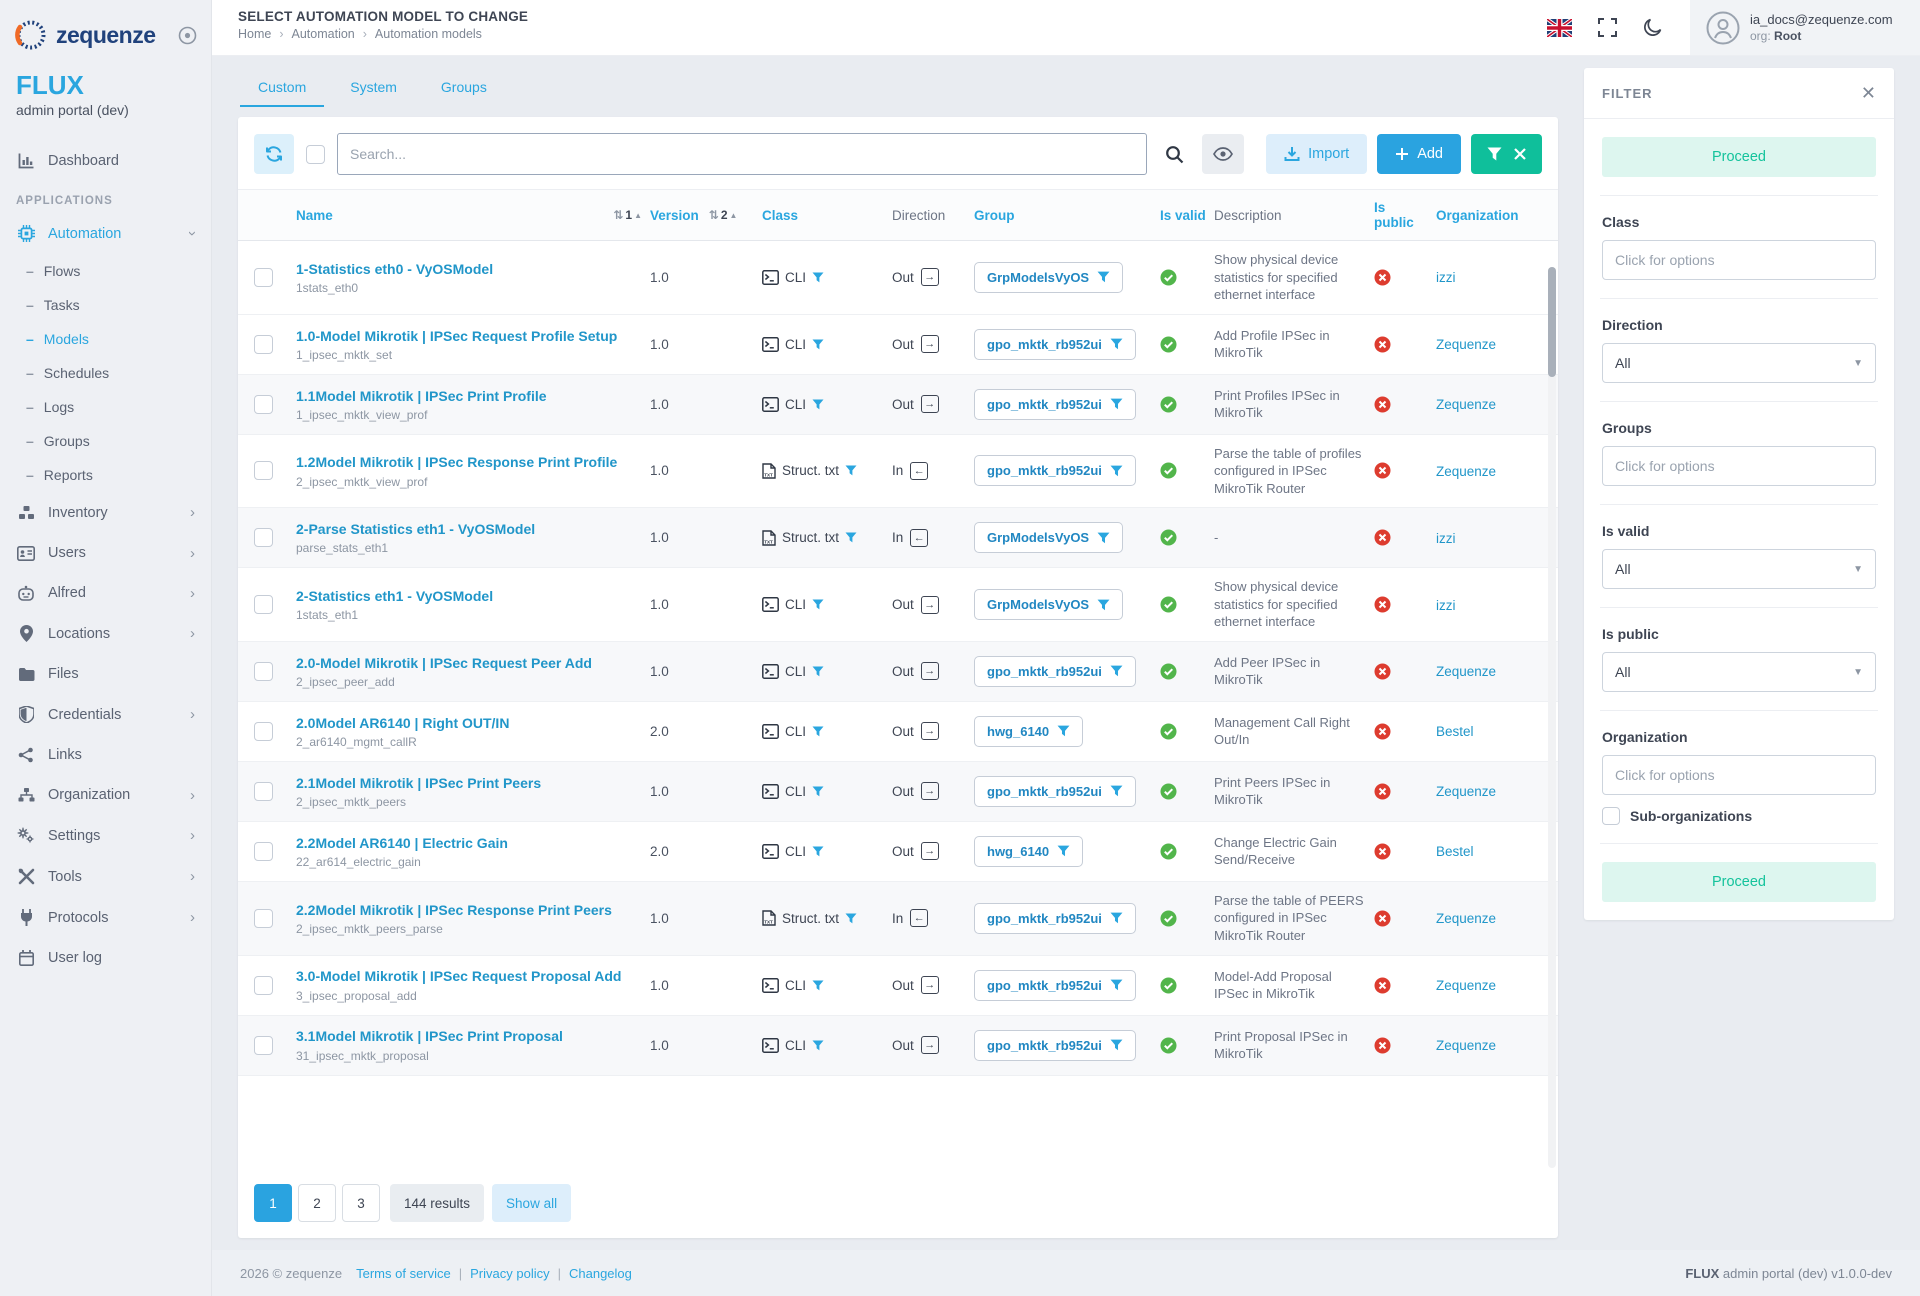 This screenshot has height=1296, width=1920. I want to click on sidebar-item-schedules: – Schedules, so click(68, 373).